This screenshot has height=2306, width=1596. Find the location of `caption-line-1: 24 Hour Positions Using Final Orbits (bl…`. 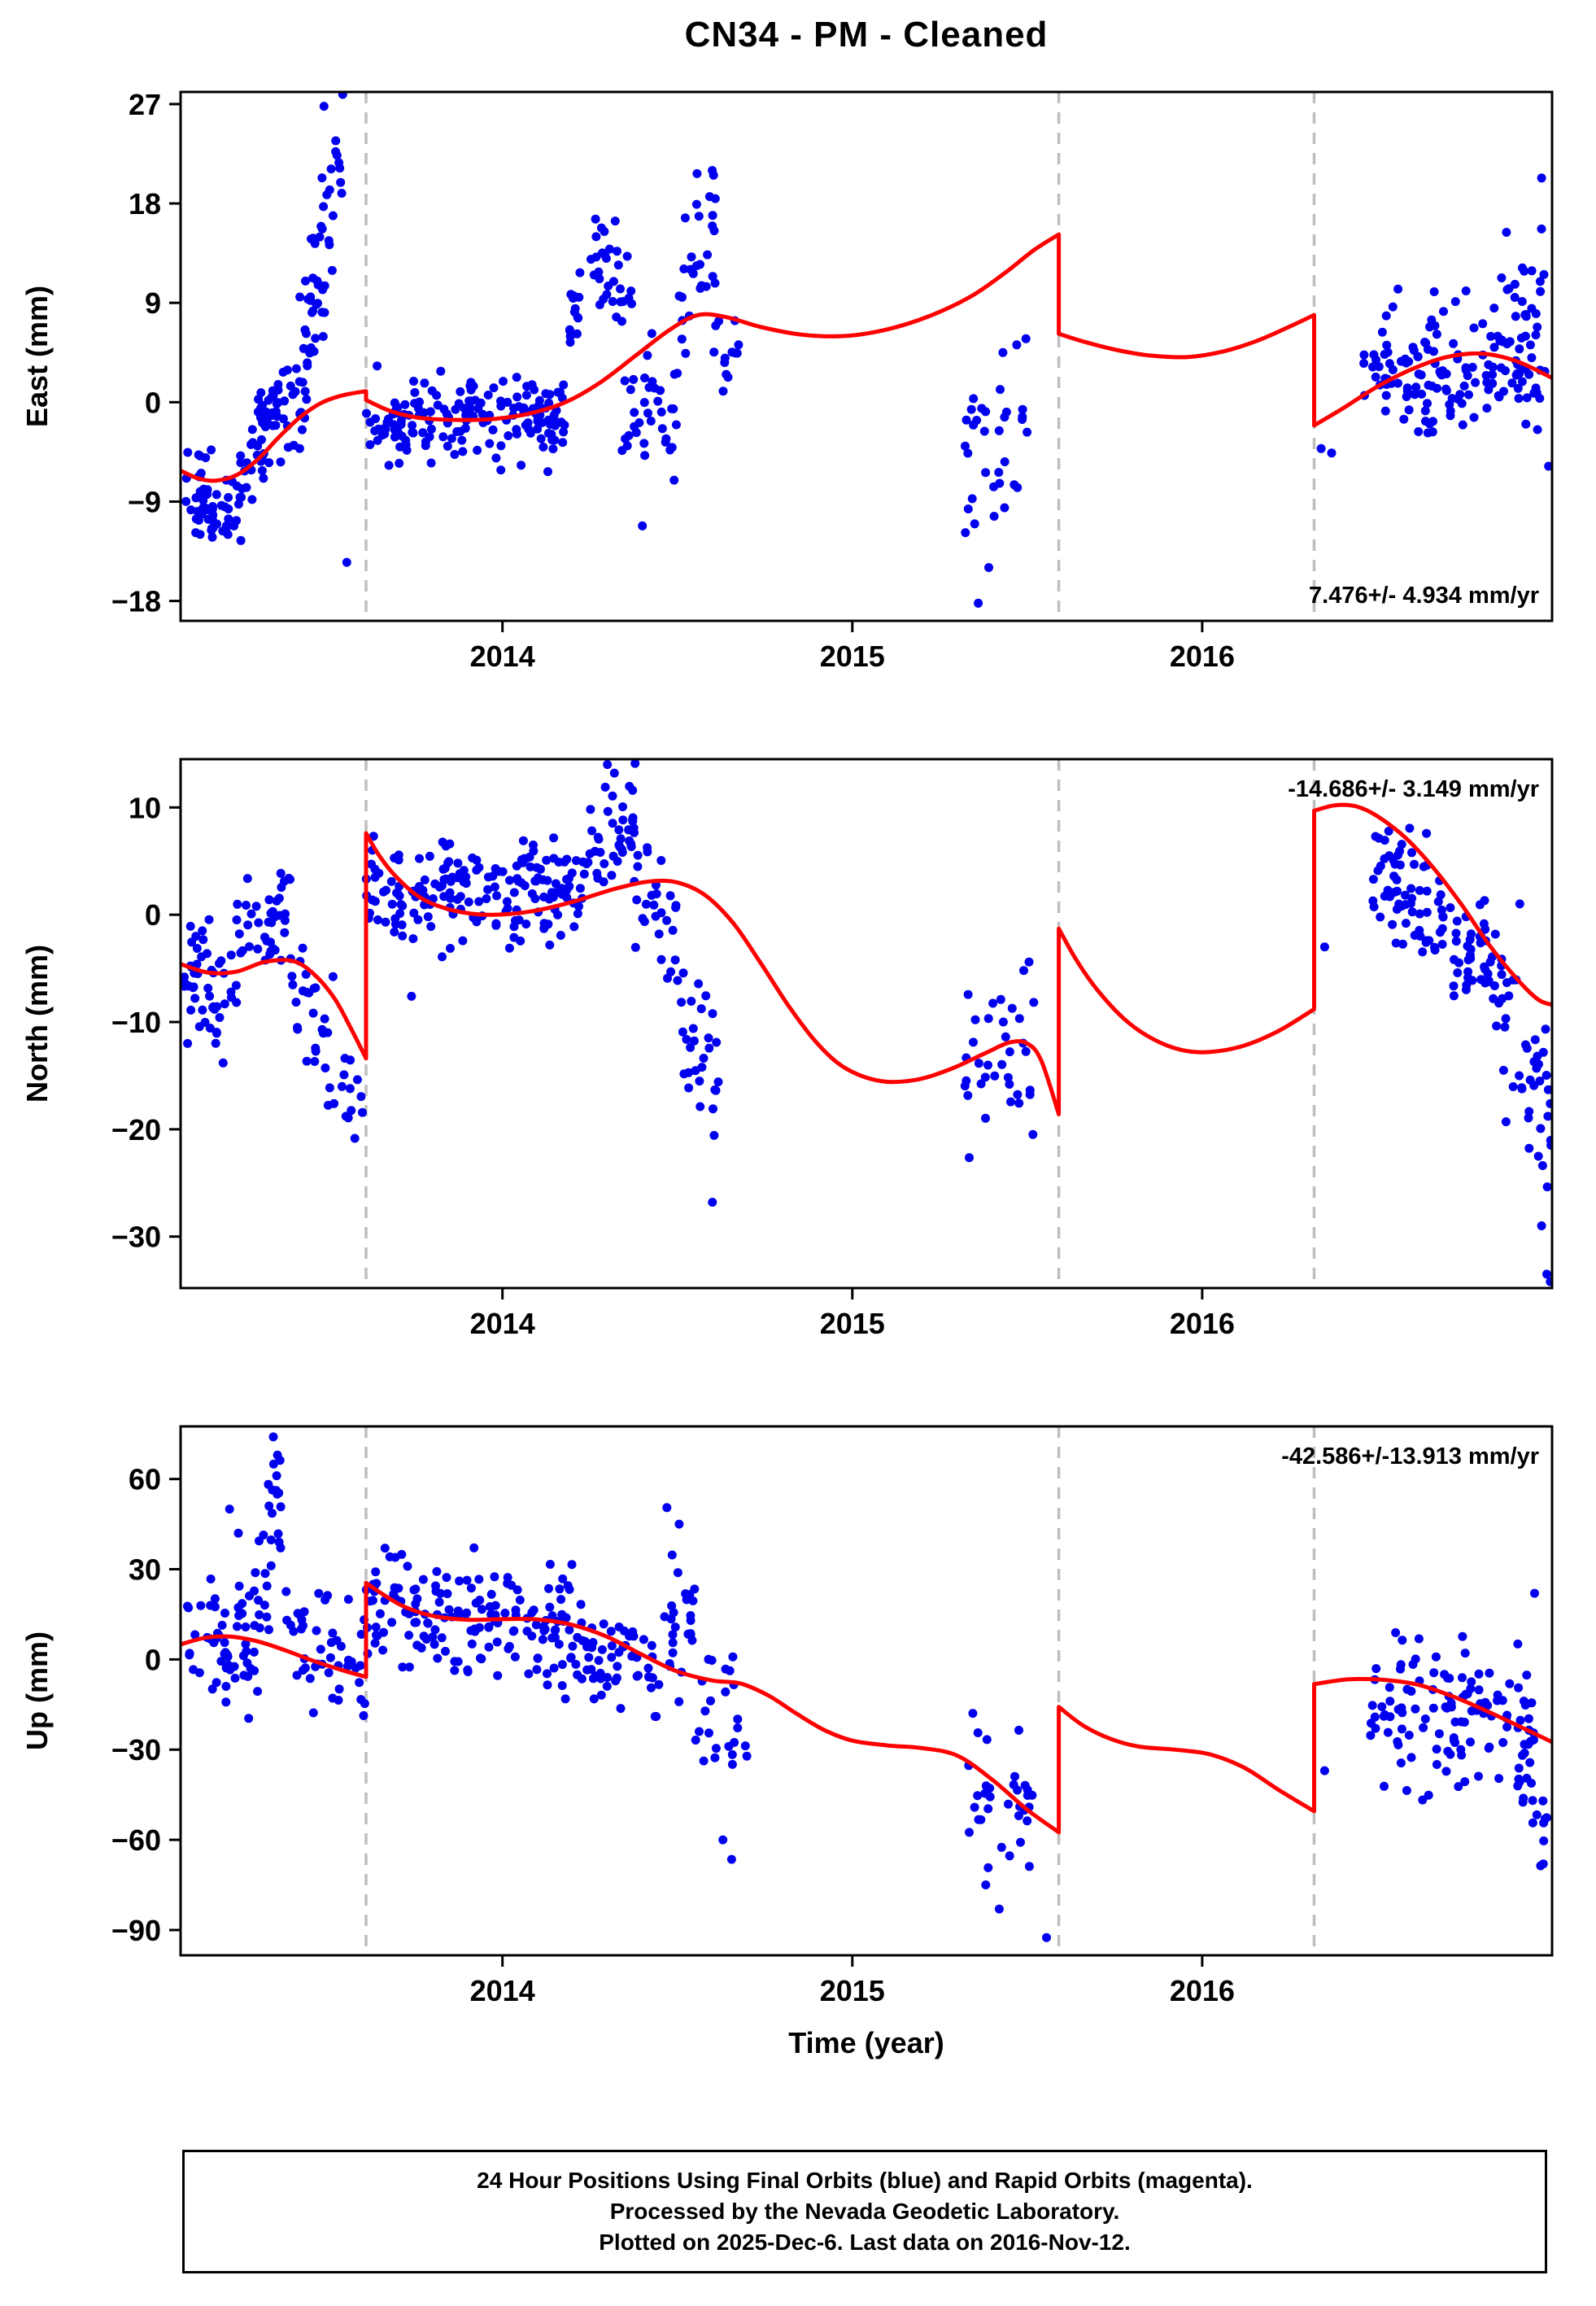

caption-line-1: 24 Hour Positions Using Final Orbits (bl… is located at coordinates (865, 2180).